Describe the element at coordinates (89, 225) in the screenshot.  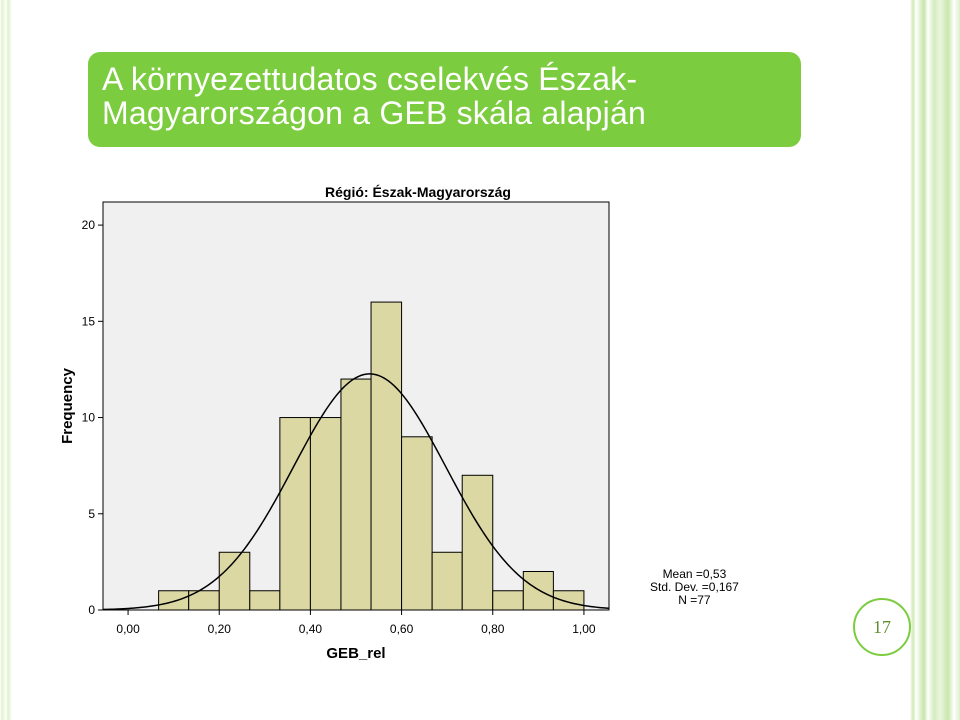
I see `y-tick-label: 20` at that location.